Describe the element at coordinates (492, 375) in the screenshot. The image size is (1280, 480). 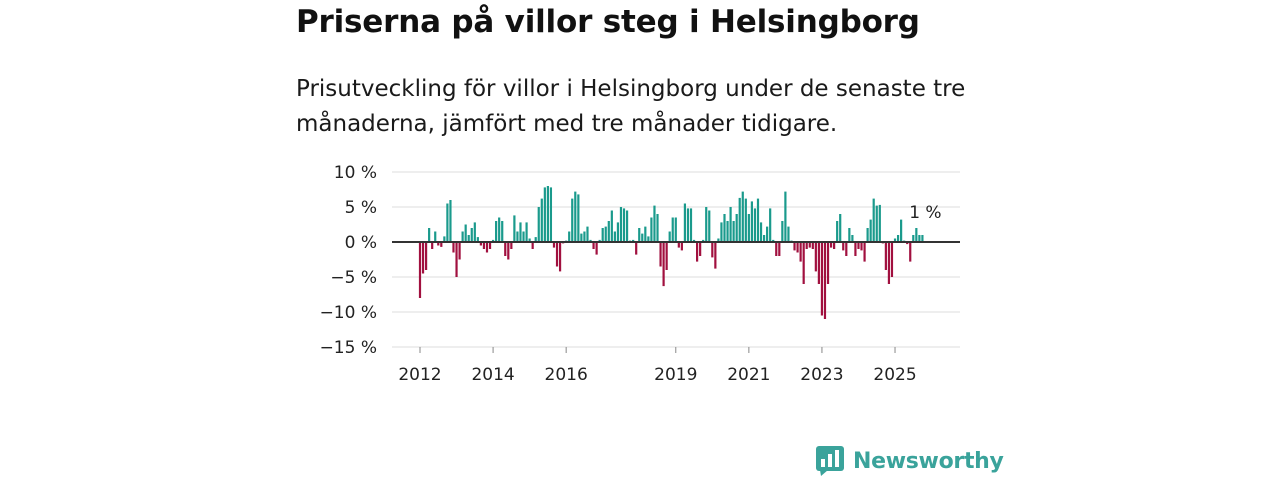
I see `x-tick-label: 2014` at that location.